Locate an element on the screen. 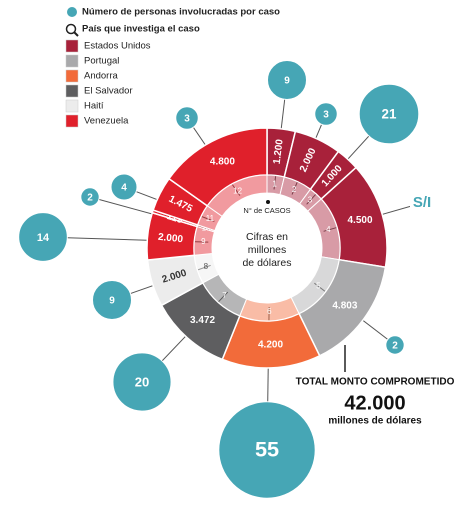  center-text: de dólares is located at coordinates (266, 263).